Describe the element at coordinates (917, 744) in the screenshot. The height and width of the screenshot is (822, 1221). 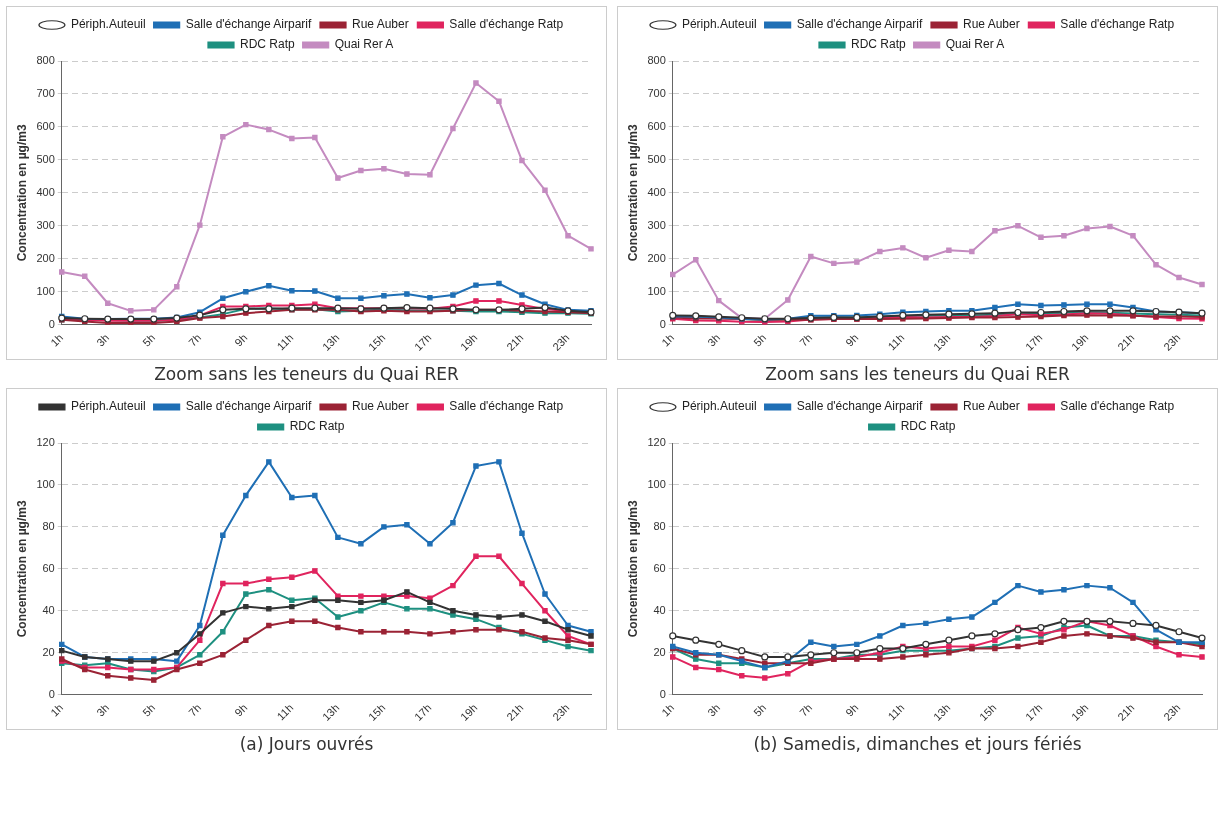
I see `text: (b) Samedis, dimanches et jours fériés` at that location.